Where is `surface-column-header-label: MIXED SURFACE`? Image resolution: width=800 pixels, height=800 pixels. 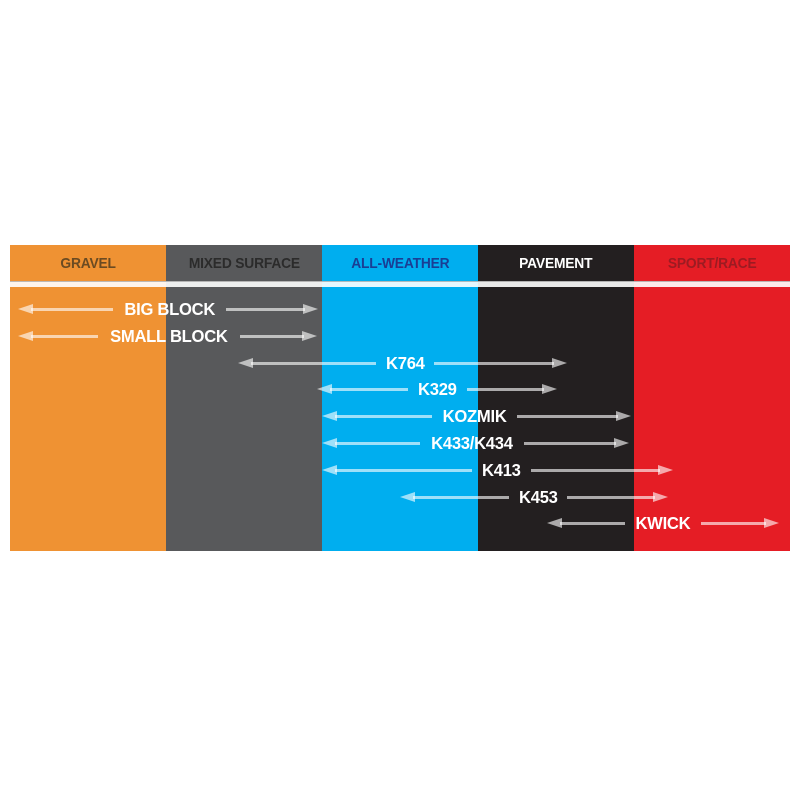 surface-column-header-label: MIXED SURFACE is located at coordinates (244, 263).